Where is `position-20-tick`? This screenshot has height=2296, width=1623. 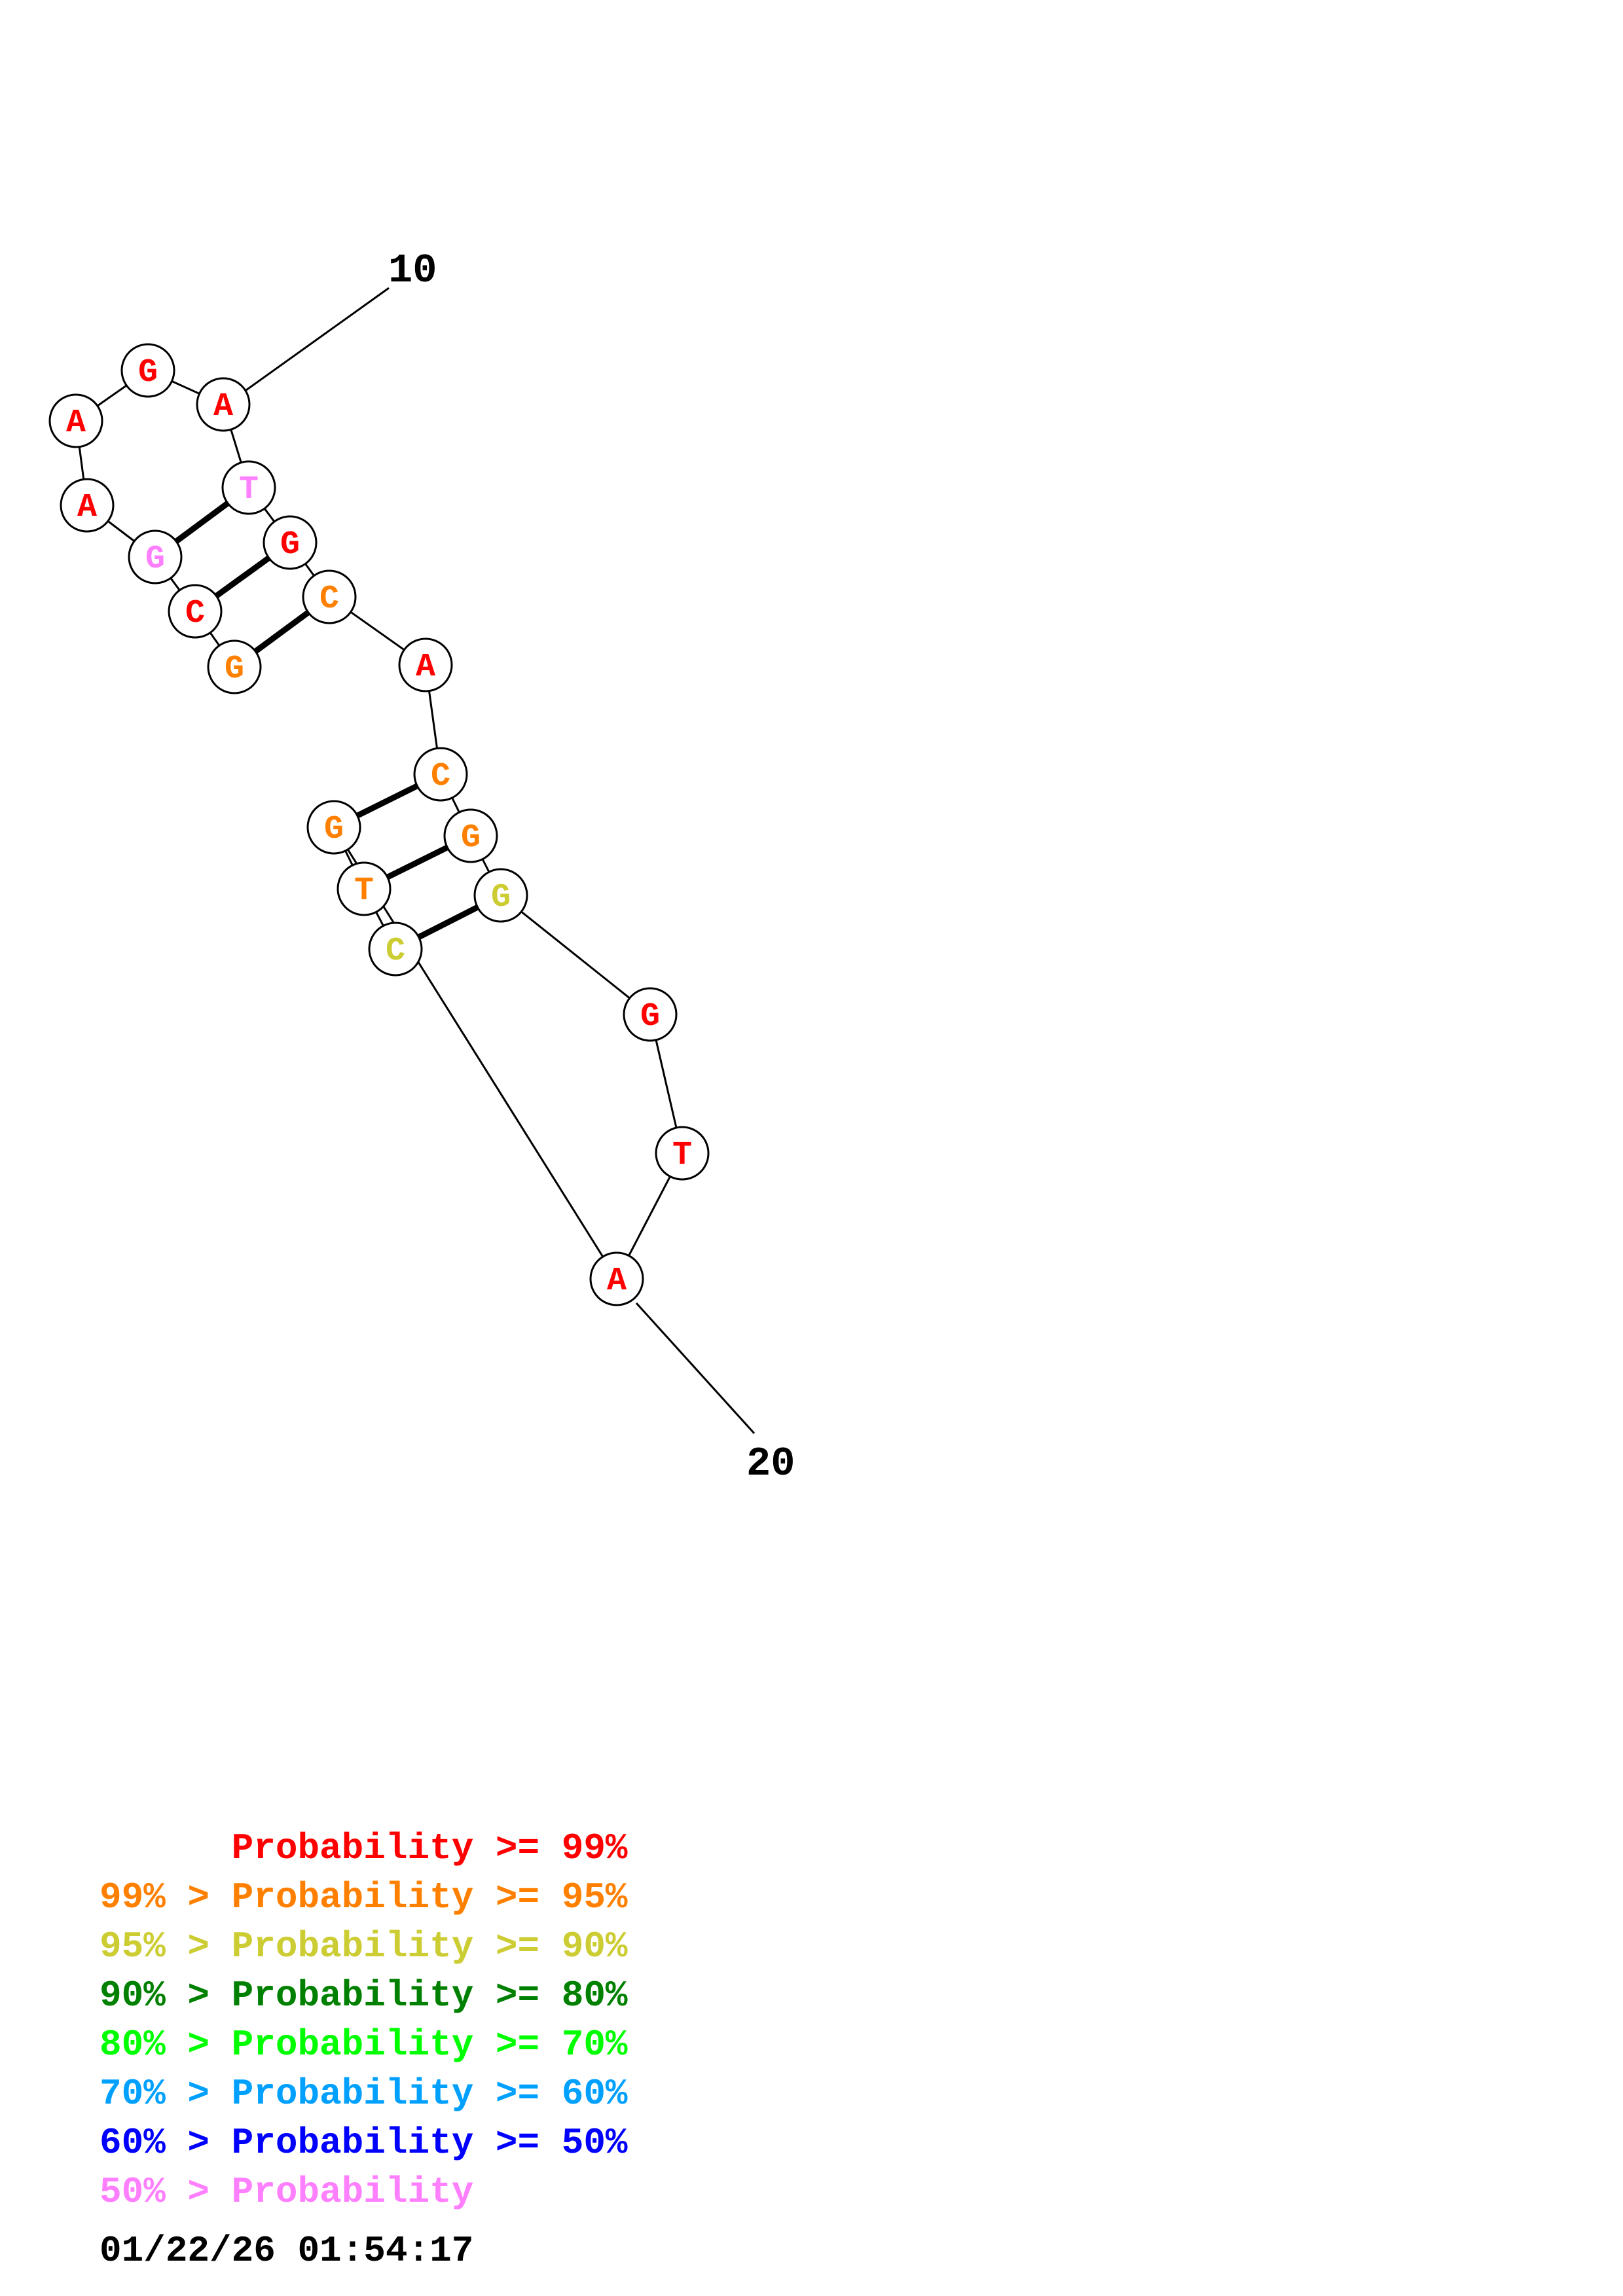 position-20-tick is located at coordinates (695, 1368).